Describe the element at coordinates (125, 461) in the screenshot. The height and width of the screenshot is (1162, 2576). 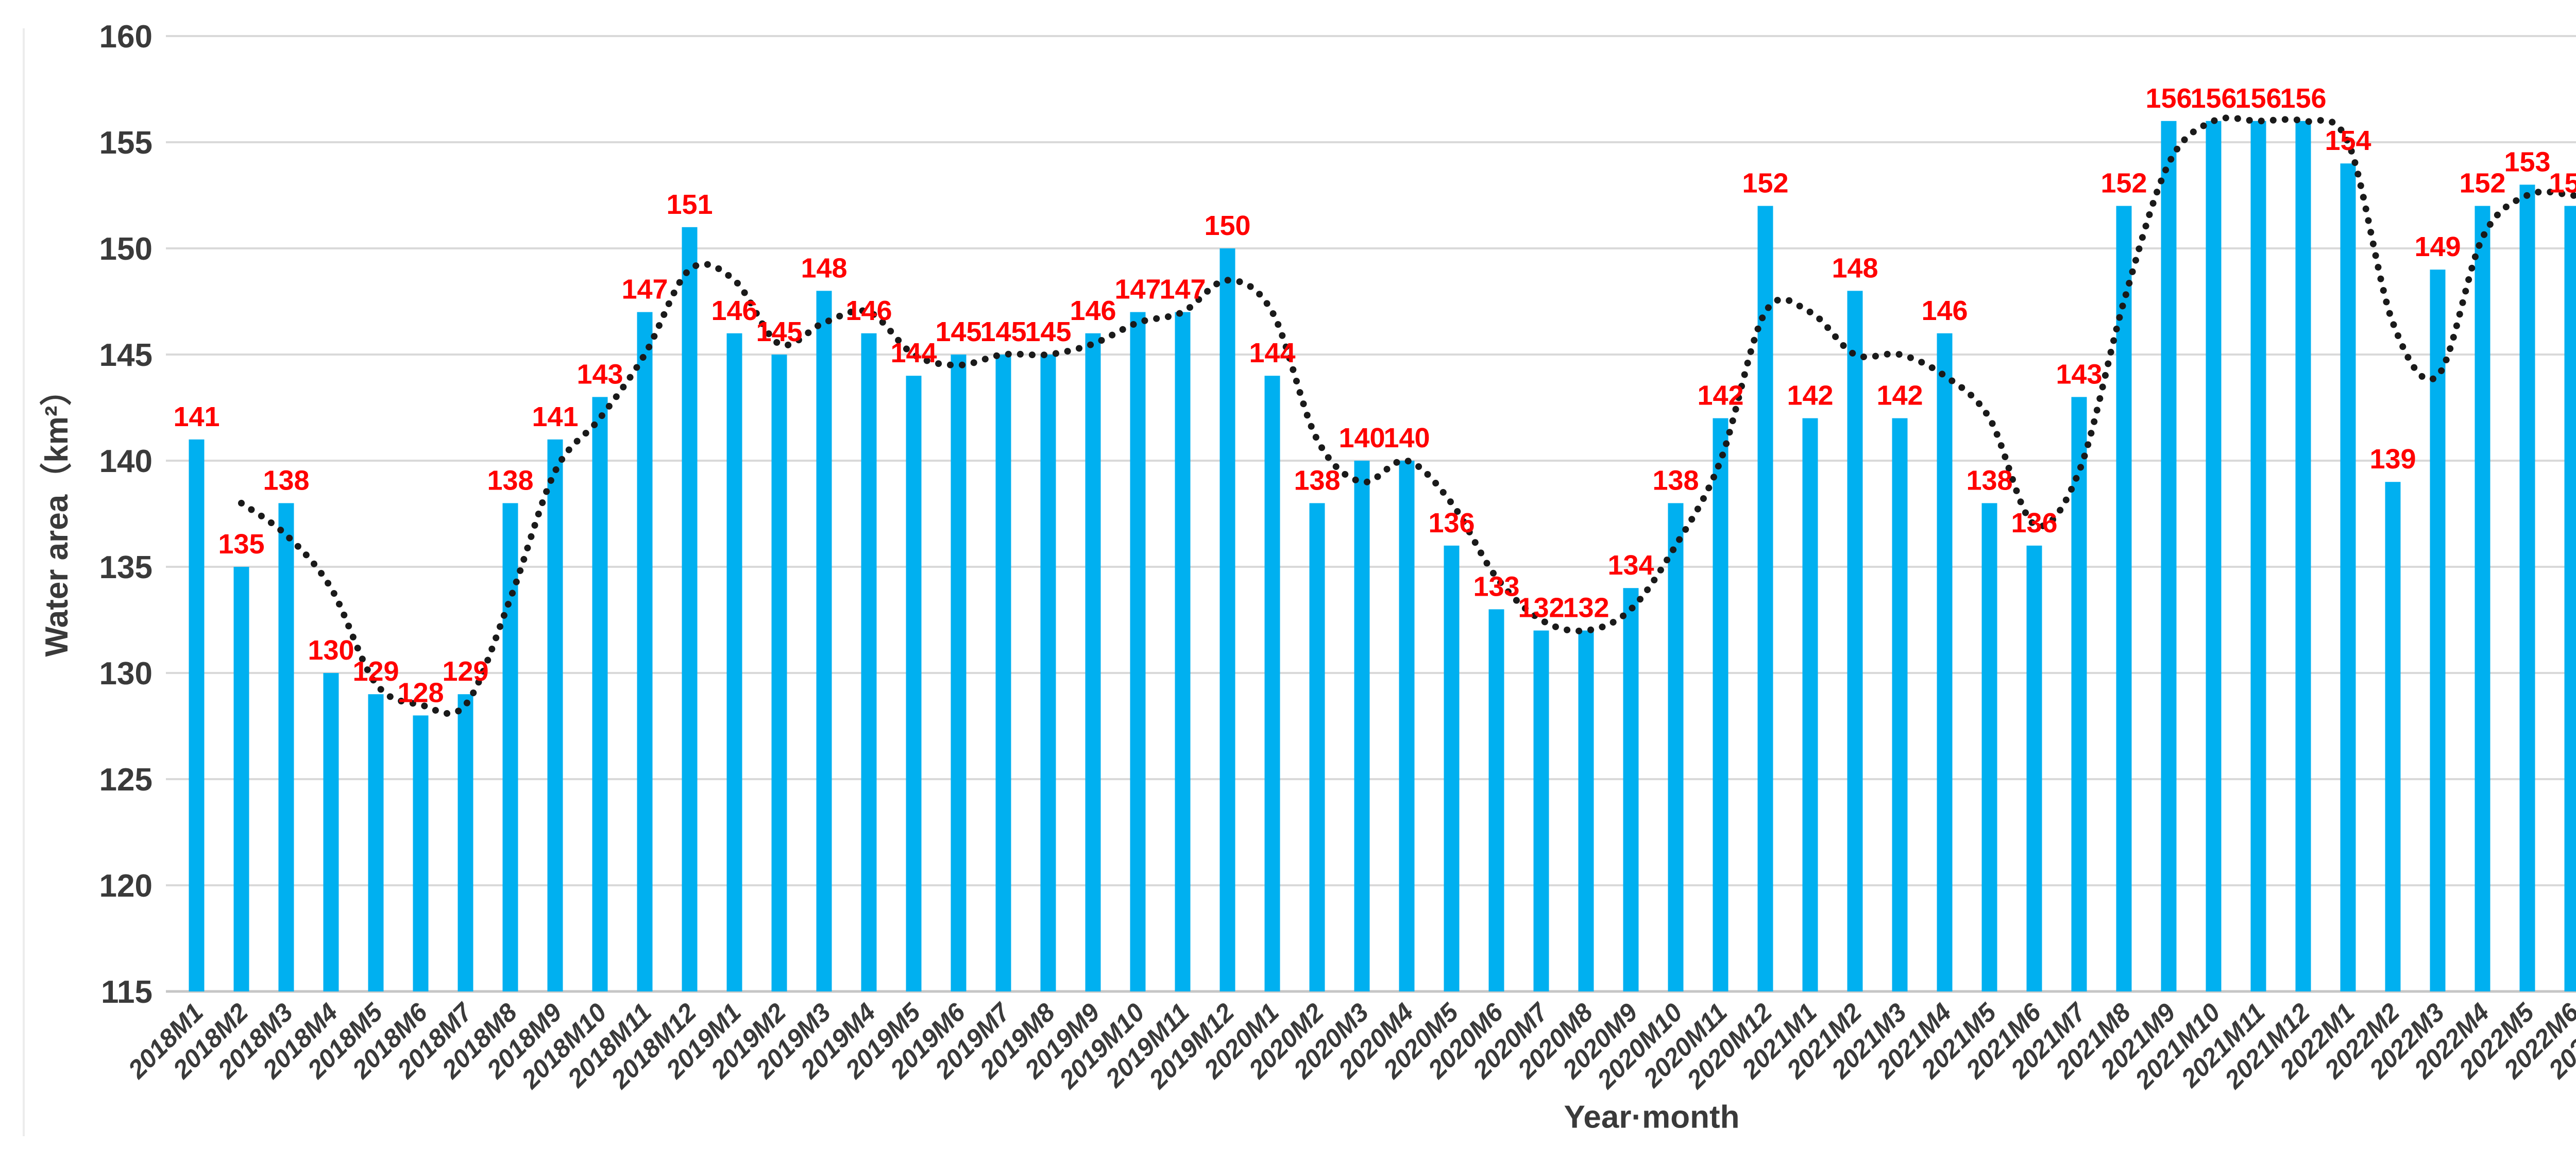
I see `y-tick-label: 140` at that location.